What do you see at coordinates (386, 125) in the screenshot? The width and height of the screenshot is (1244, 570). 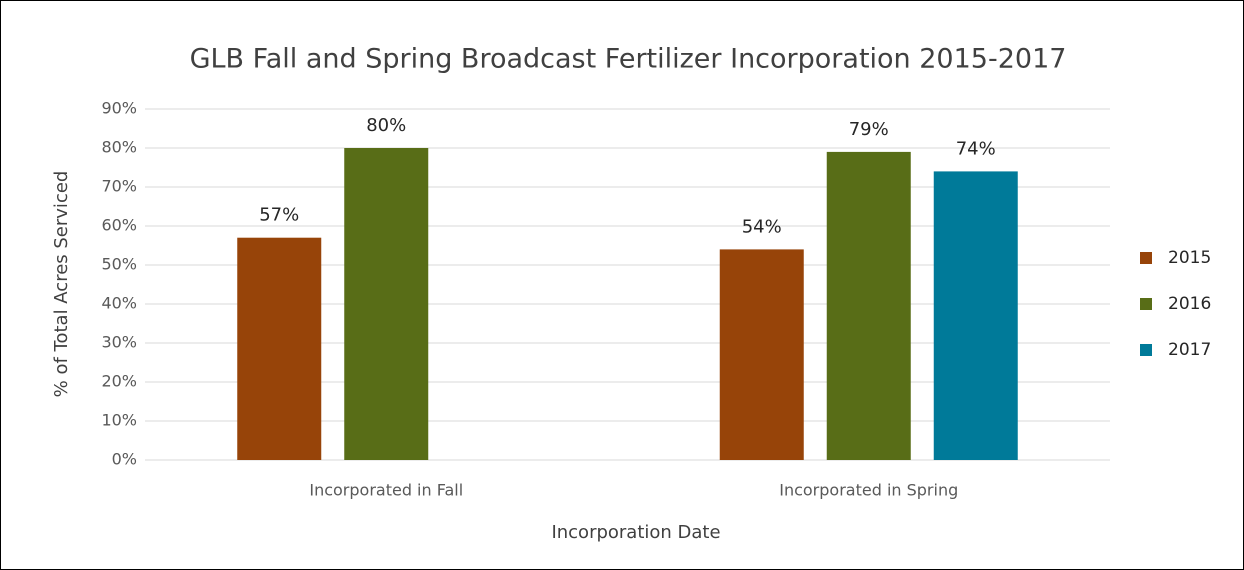 I see `data-label: 80%` at bounding box center [386, 125].